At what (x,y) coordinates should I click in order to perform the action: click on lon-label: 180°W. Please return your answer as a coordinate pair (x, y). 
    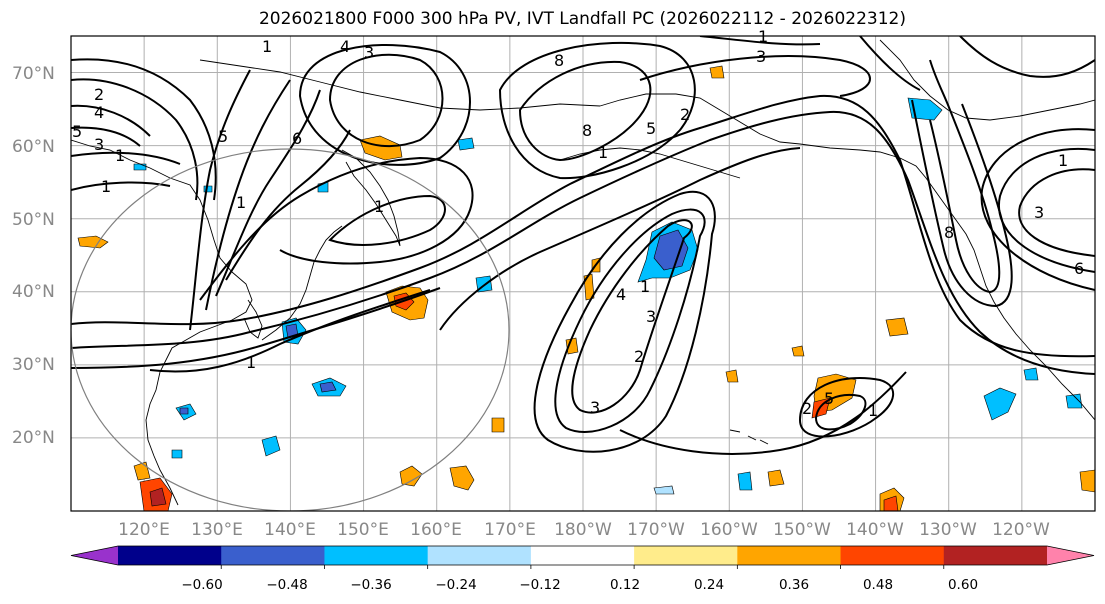
    Looking at the image, I should click on (583, 530).